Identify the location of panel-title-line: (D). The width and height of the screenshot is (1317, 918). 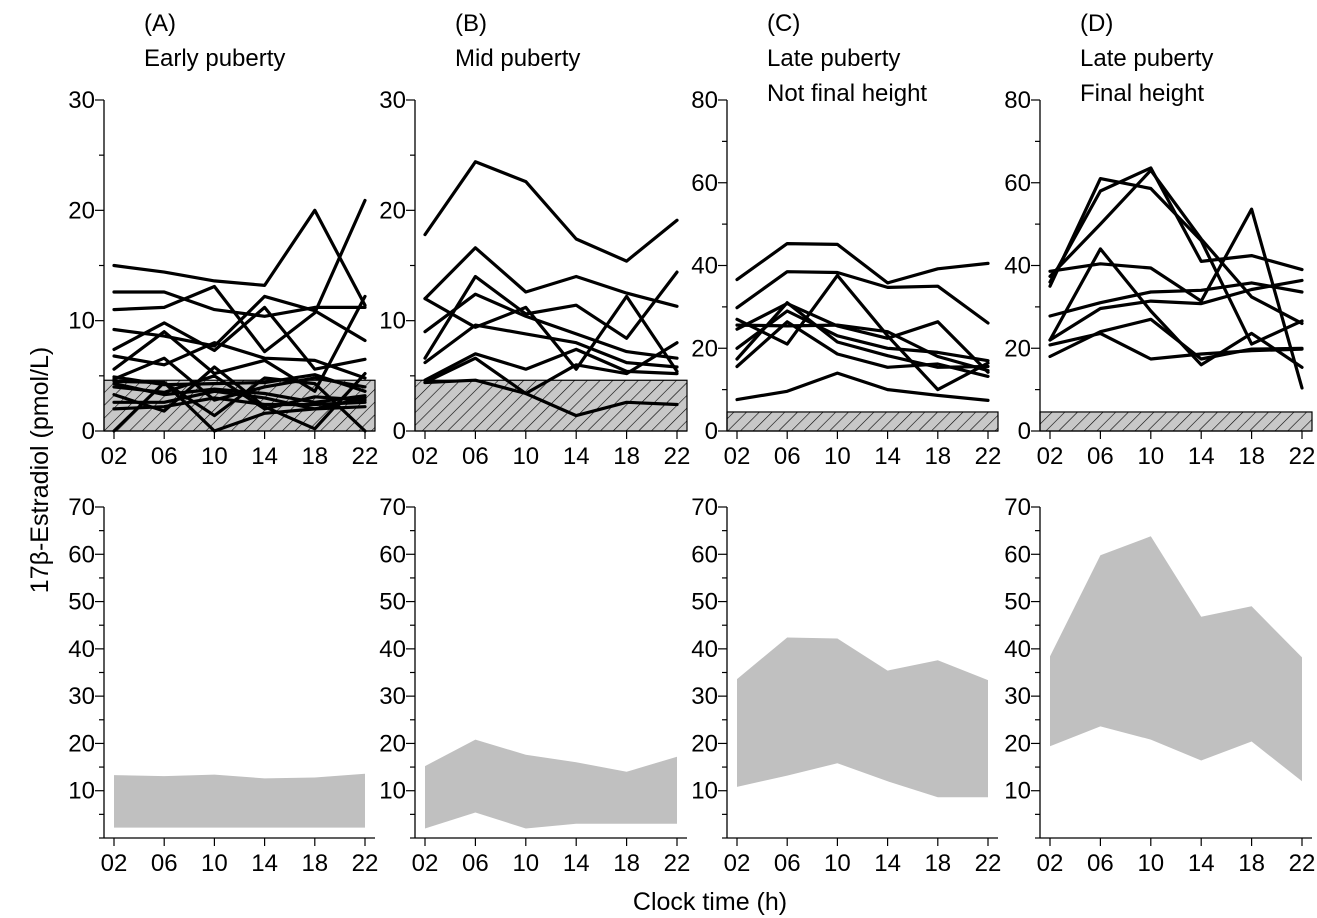
(1096, 23).